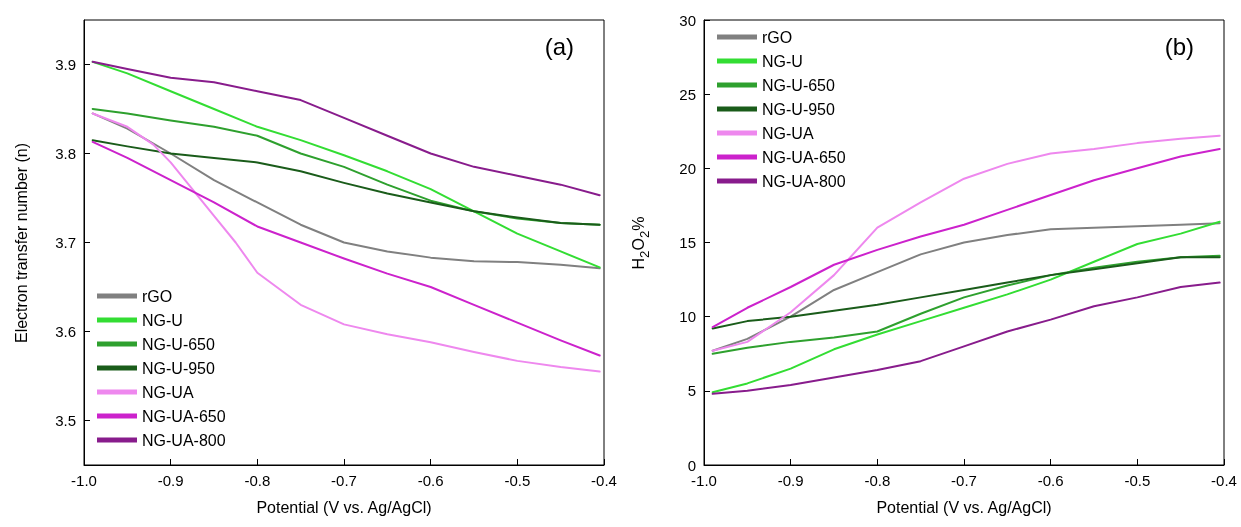  I want to click on y-axis-title: Electron transfer number (n), so click(21, 242).